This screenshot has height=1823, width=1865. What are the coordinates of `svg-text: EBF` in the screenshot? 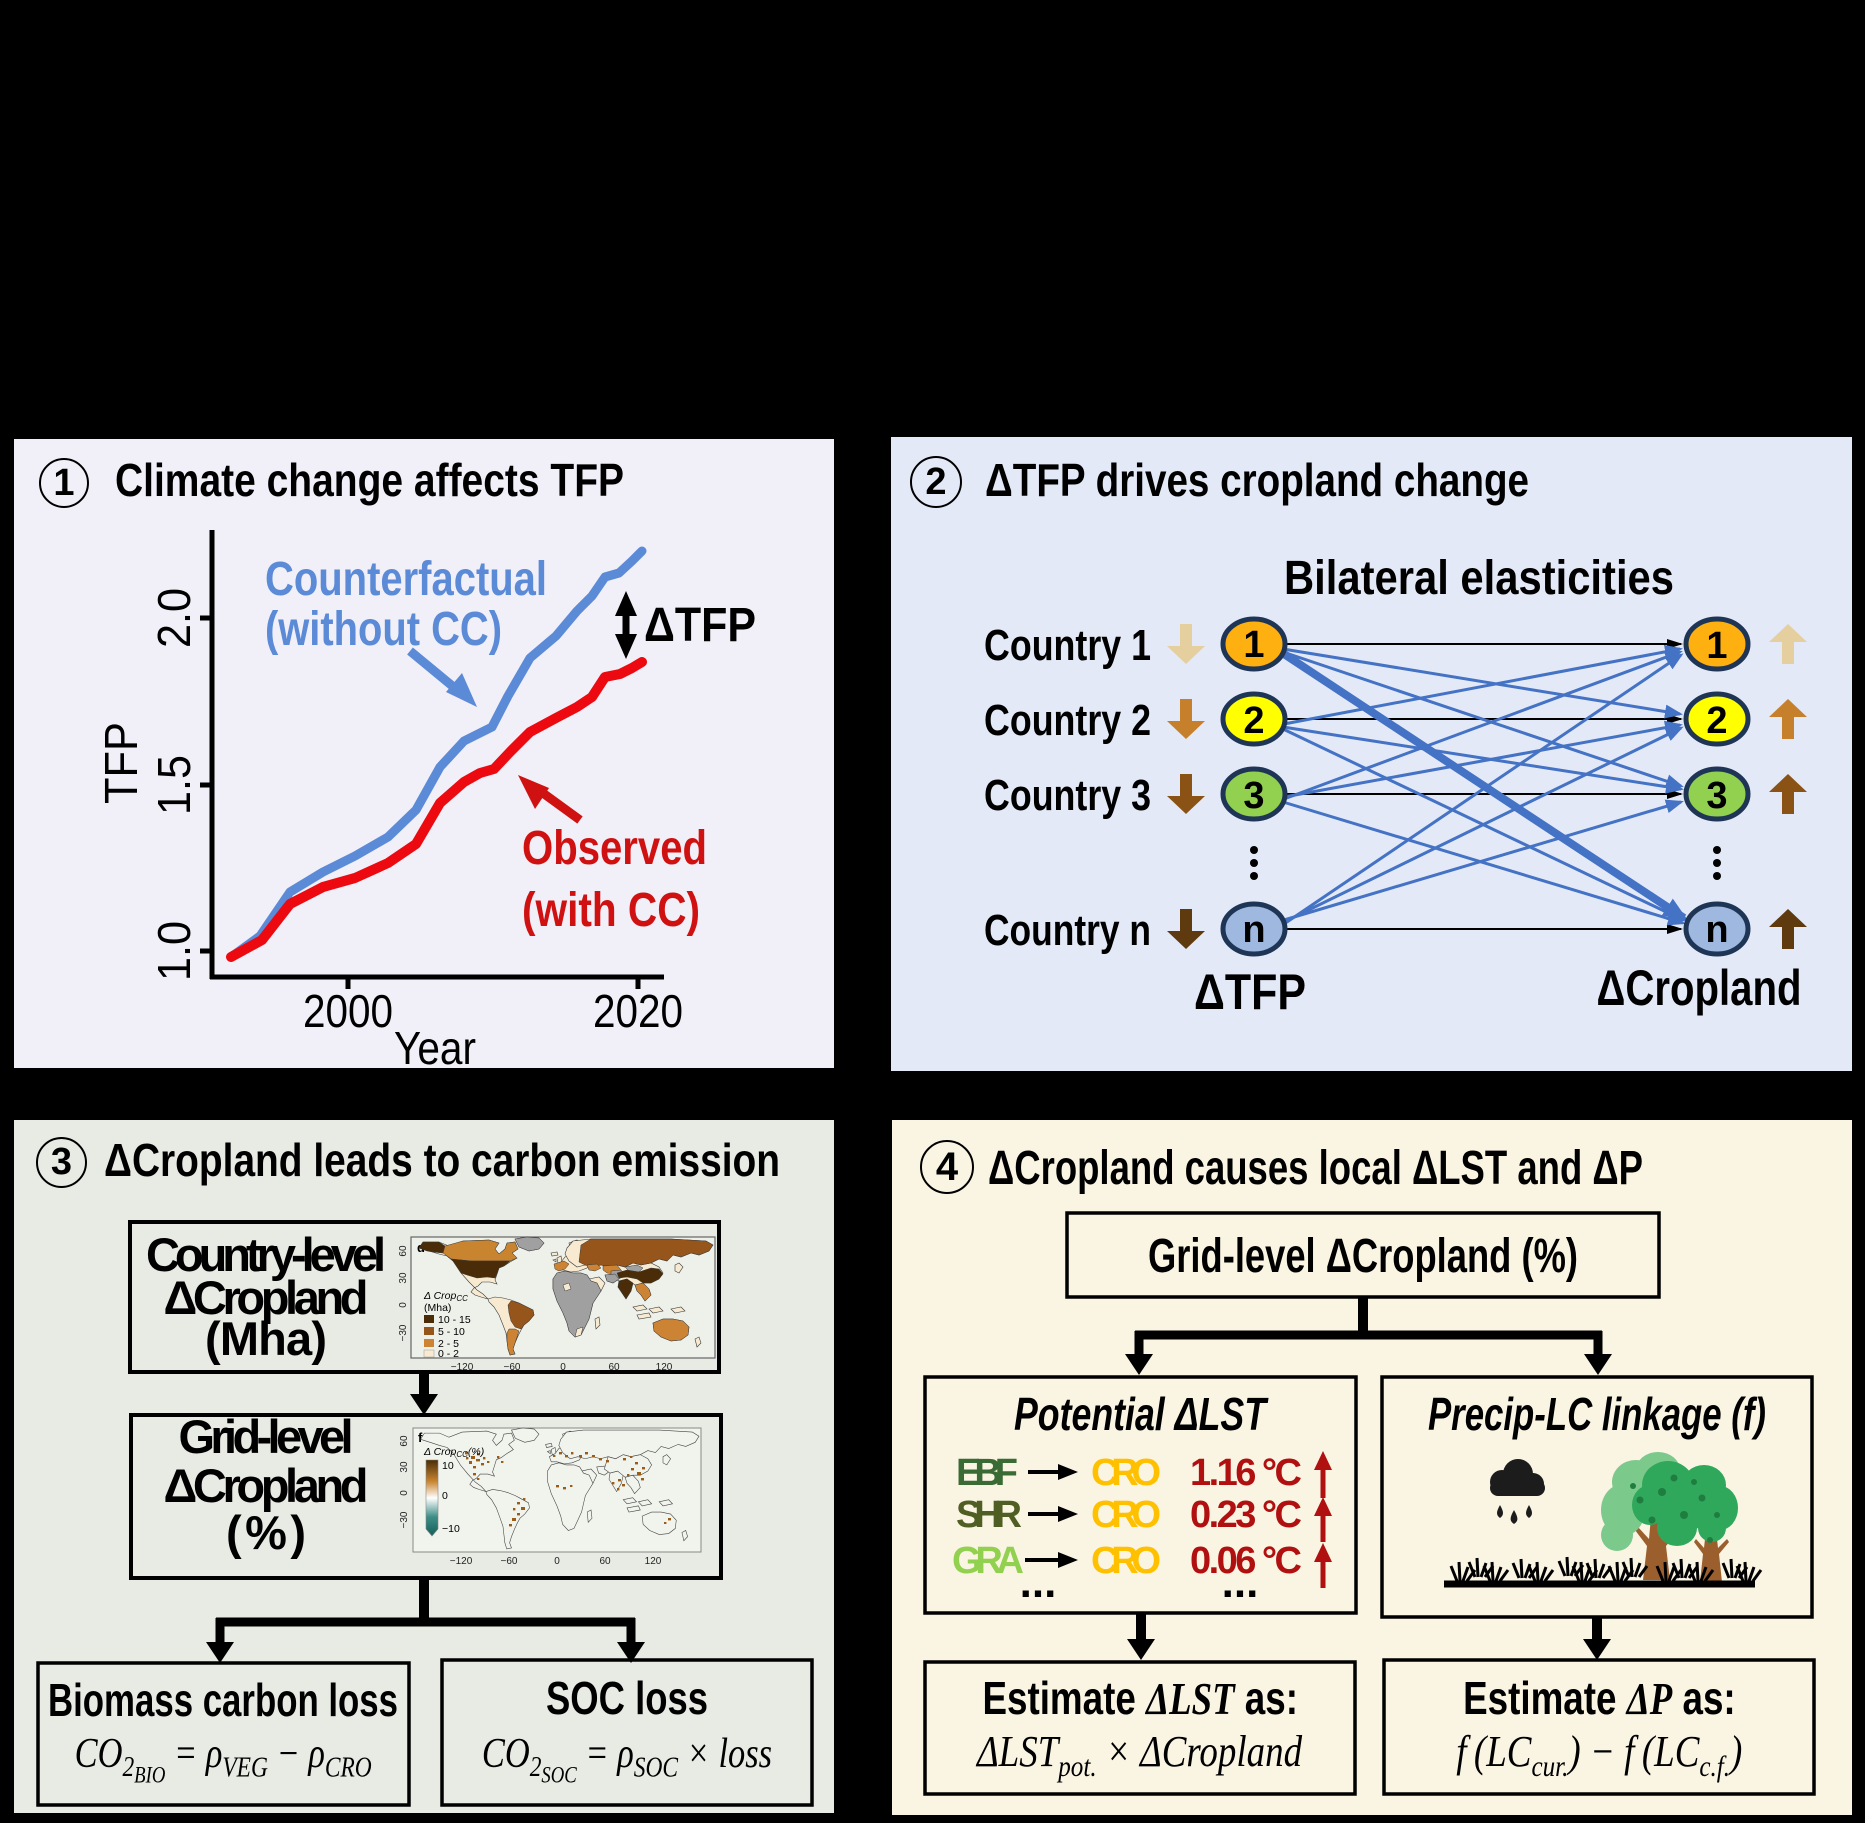 It's located at (987, 1473).